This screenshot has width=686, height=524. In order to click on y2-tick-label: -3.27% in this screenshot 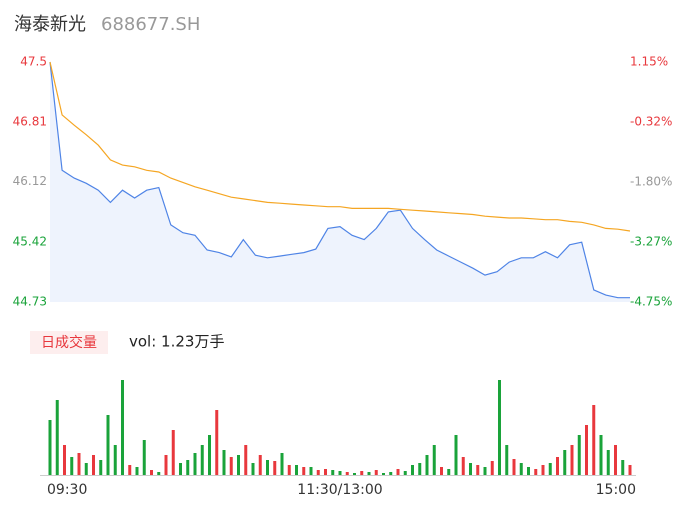, I will do `click(651, 241)`.